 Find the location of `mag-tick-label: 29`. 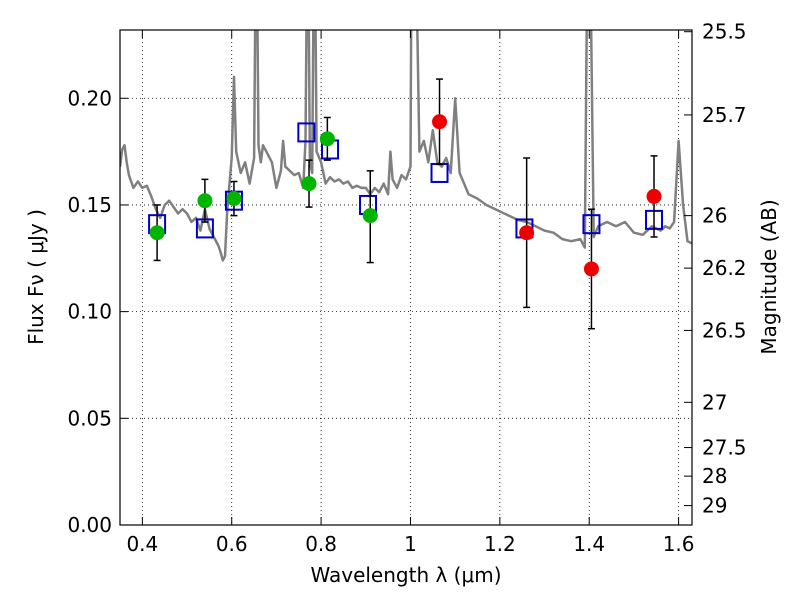

mag-tick-label: 29 is located at coordinates (714, 506).